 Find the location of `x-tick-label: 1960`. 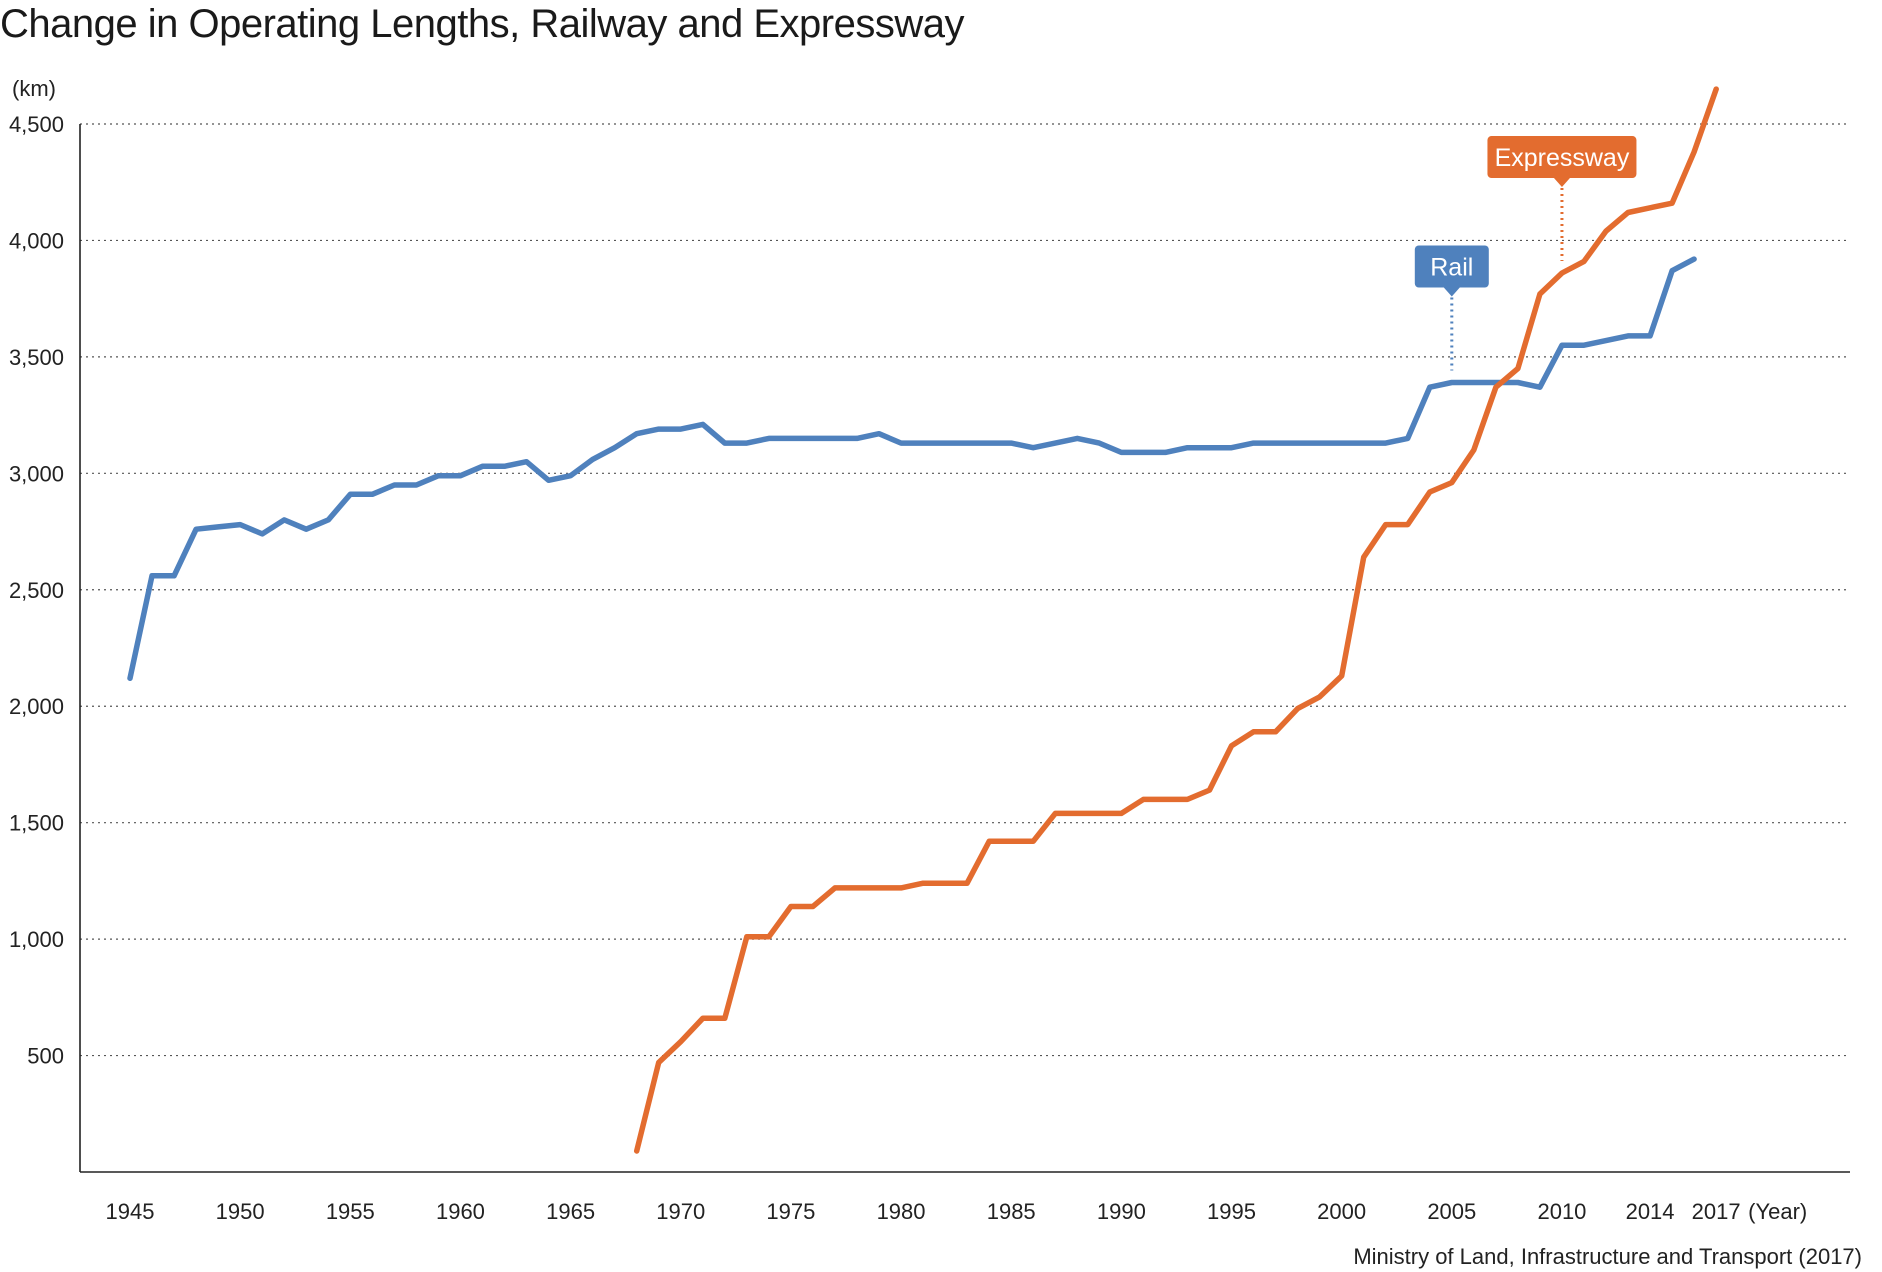

x-tick-label: 1960 is located at coordinates (460, 1211).